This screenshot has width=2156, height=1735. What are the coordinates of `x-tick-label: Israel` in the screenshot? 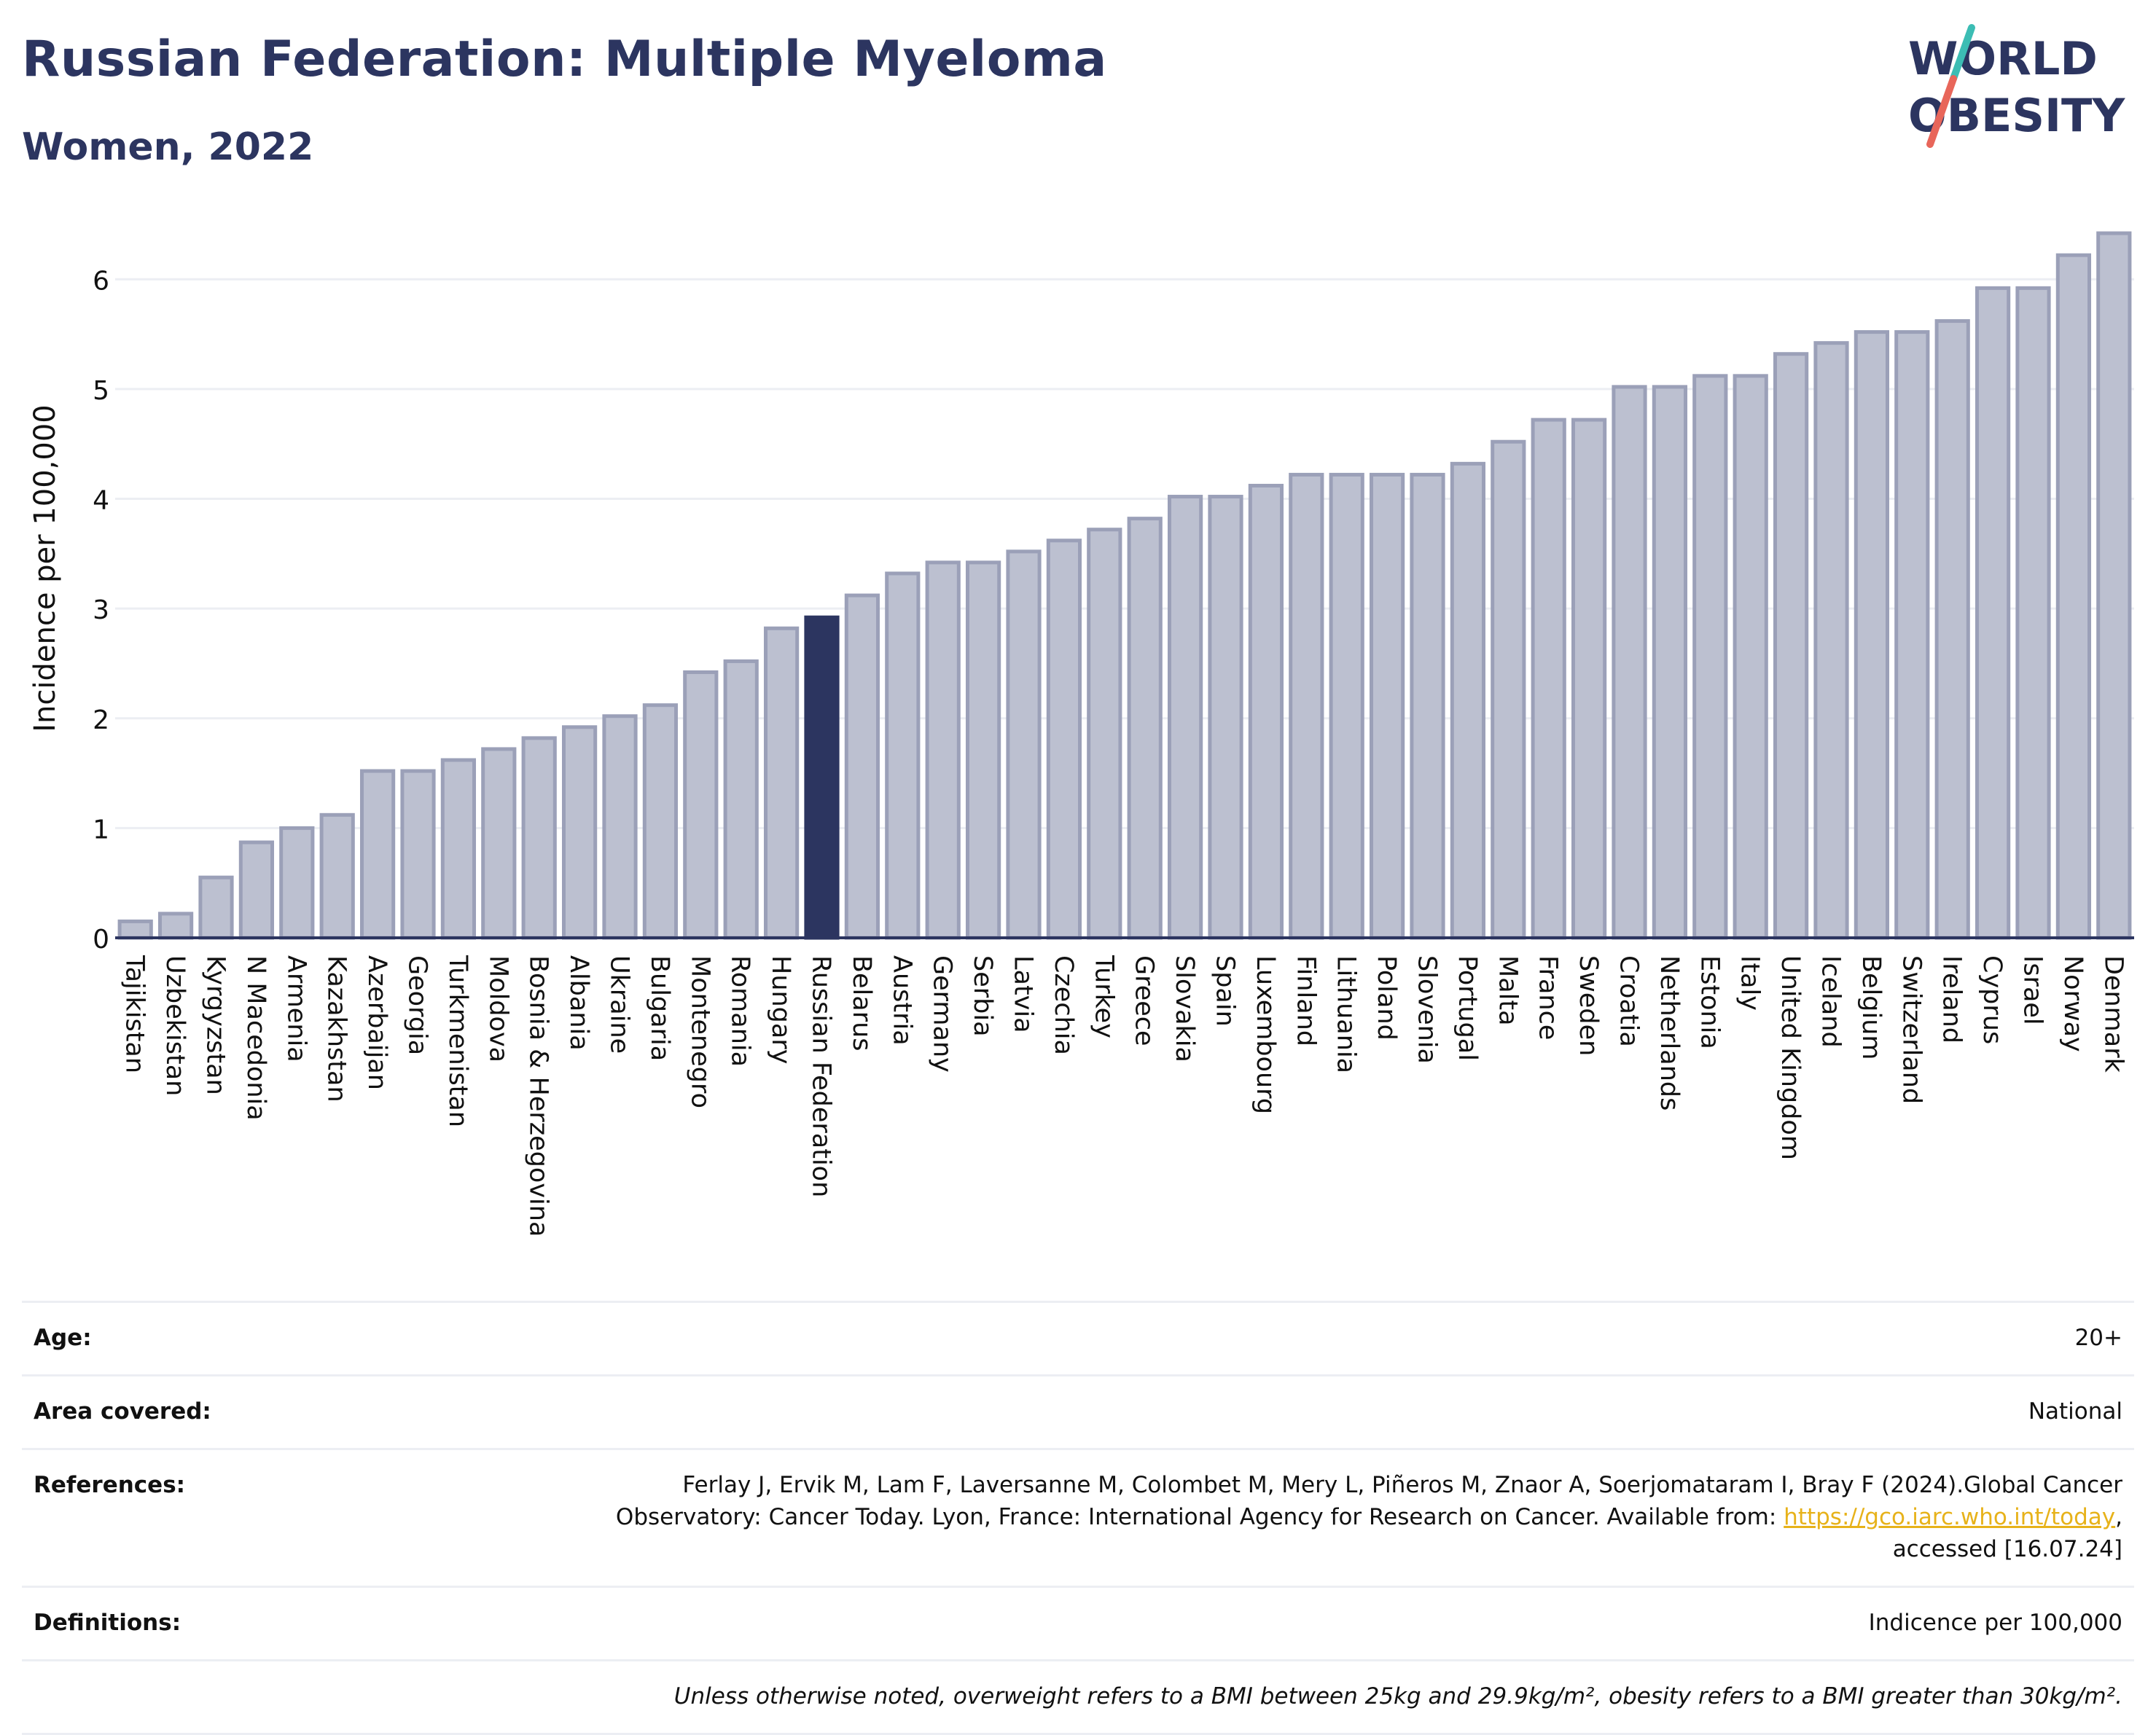 It's located at (2033, 990).